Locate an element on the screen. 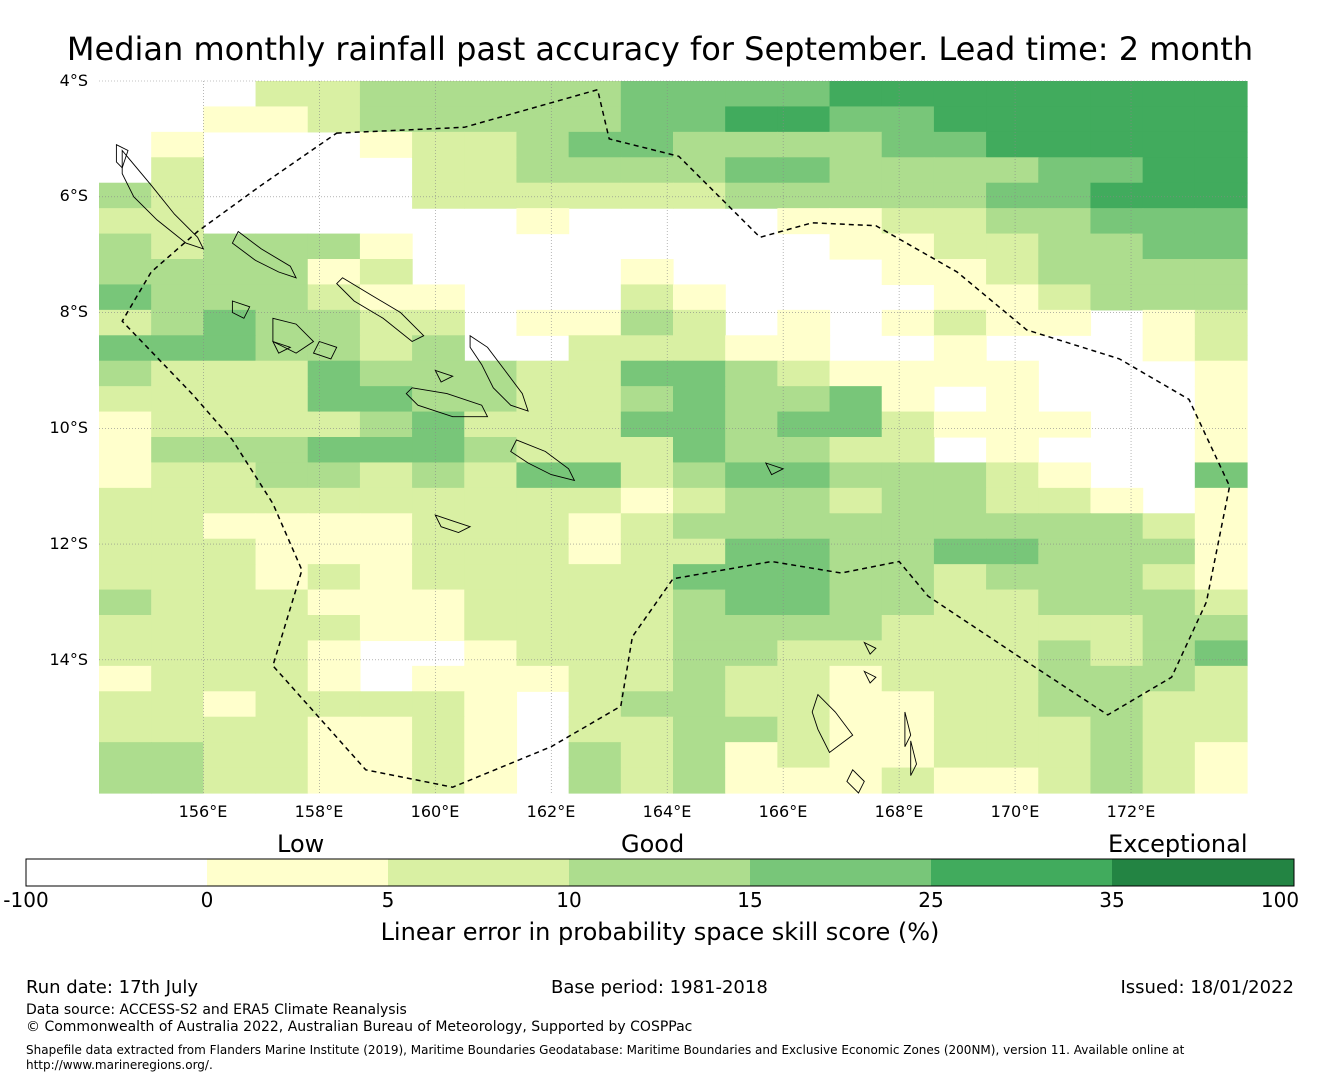  lon-label: 168°E is located at coordinates (899, 811).